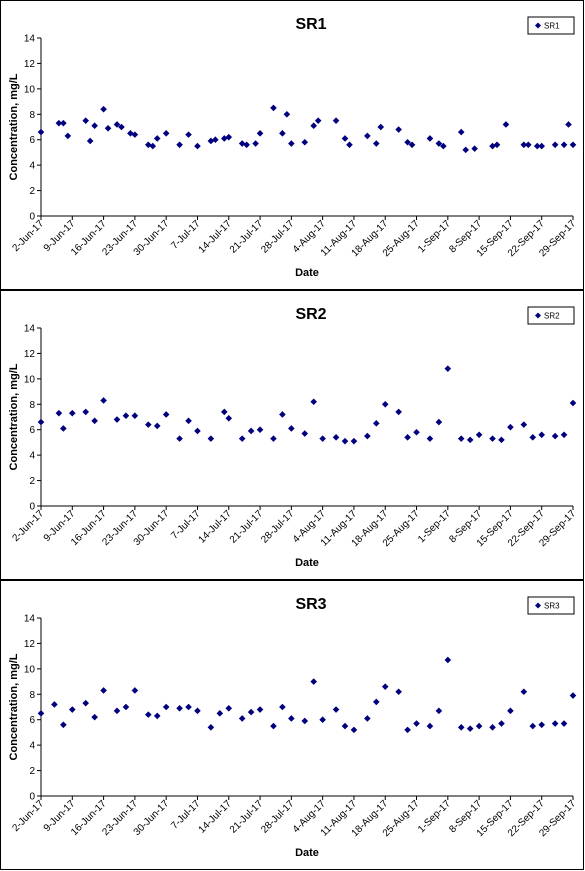 Image resolution: width=585 pixels, height=871 pixels. I want to click on x-tick-label: 14-Jul-17, so click(216, 237).